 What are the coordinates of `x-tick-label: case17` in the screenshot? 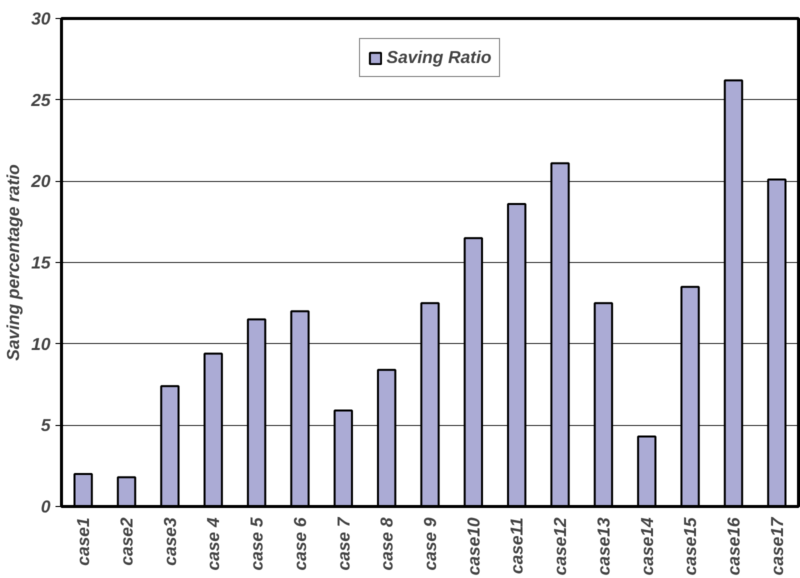 It's located at (776, 546).